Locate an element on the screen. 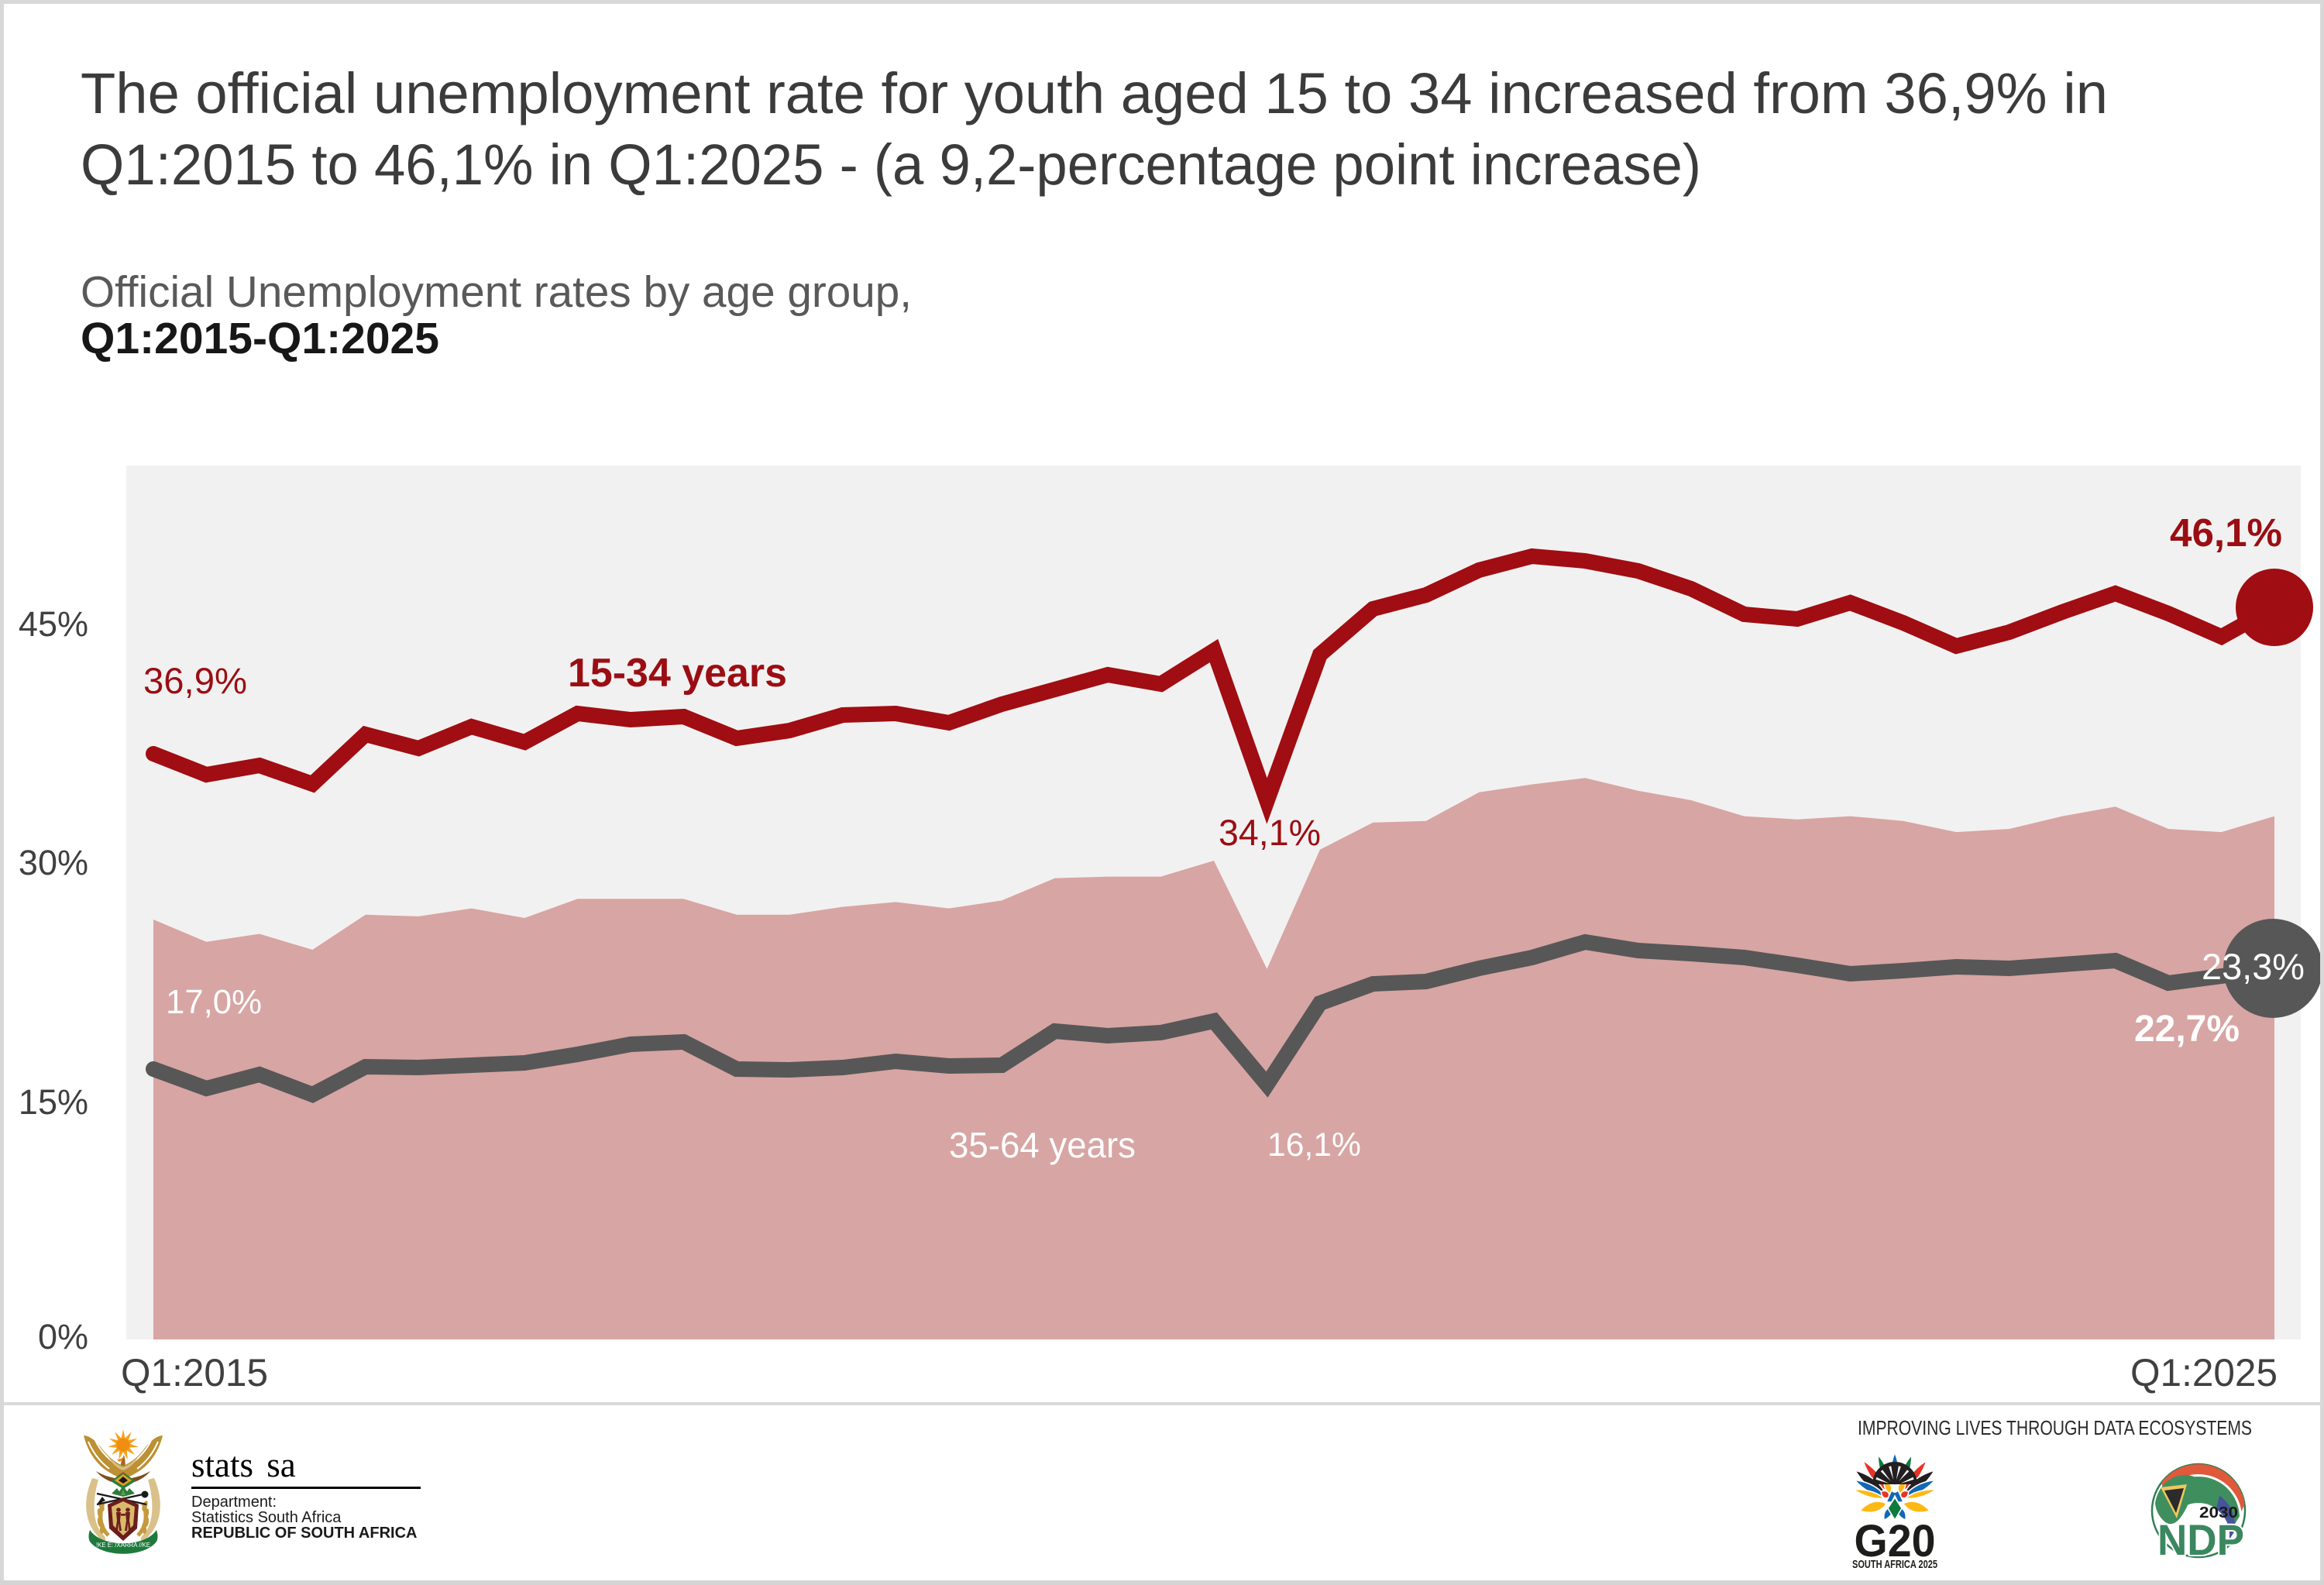 This screenshot has height=1585, width=2324. svg-text: 30% is located at coordinates (53, 862).